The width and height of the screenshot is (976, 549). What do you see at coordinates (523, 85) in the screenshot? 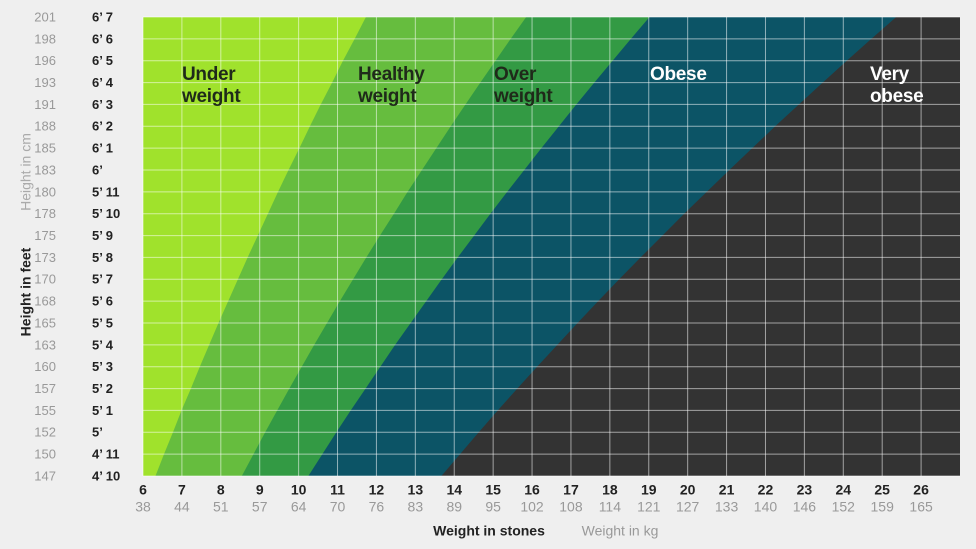
I see `zone-label: Over weight` at bounding box center [523, 85].